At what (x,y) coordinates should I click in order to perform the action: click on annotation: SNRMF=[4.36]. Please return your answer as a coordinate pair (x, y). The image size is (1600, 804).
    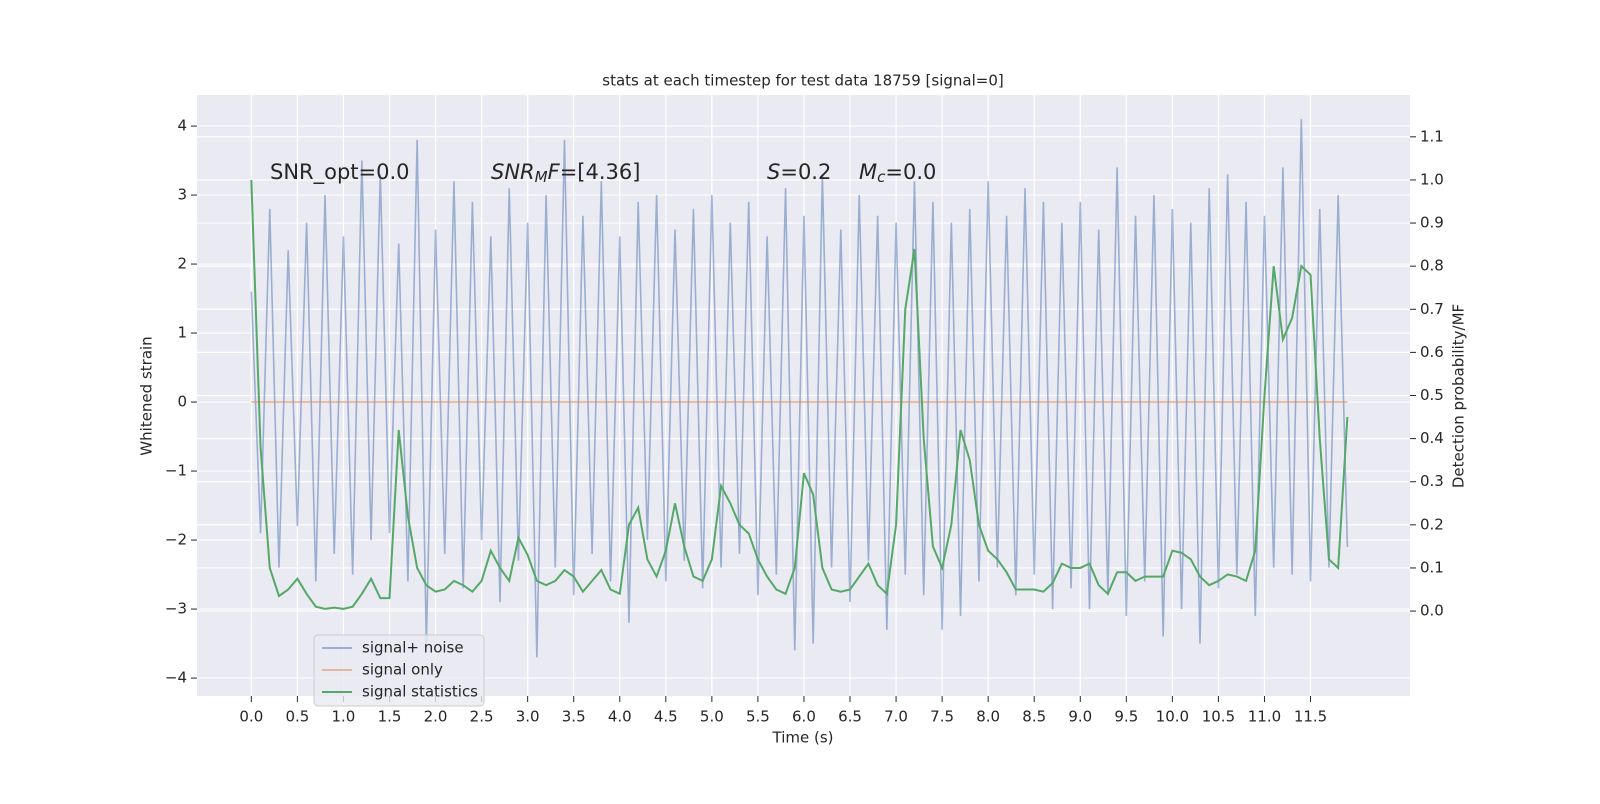
    Looking at the image, I should click on (565, 173).